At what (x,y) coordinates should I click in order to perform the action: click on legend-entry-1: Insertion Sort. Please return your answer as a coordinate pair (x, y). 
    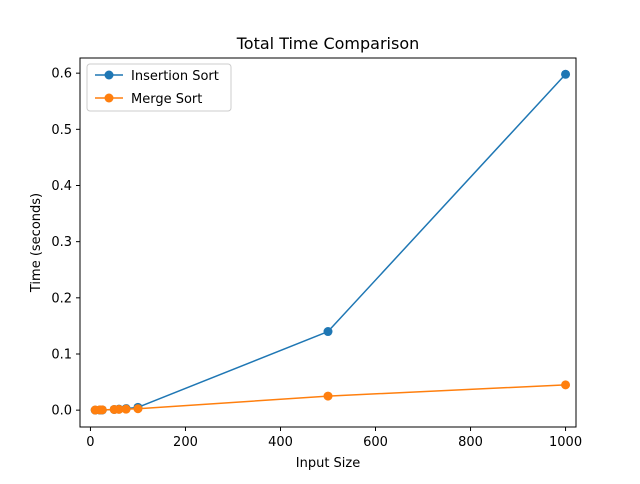
    Looking at the image, I should click on (157, 76).